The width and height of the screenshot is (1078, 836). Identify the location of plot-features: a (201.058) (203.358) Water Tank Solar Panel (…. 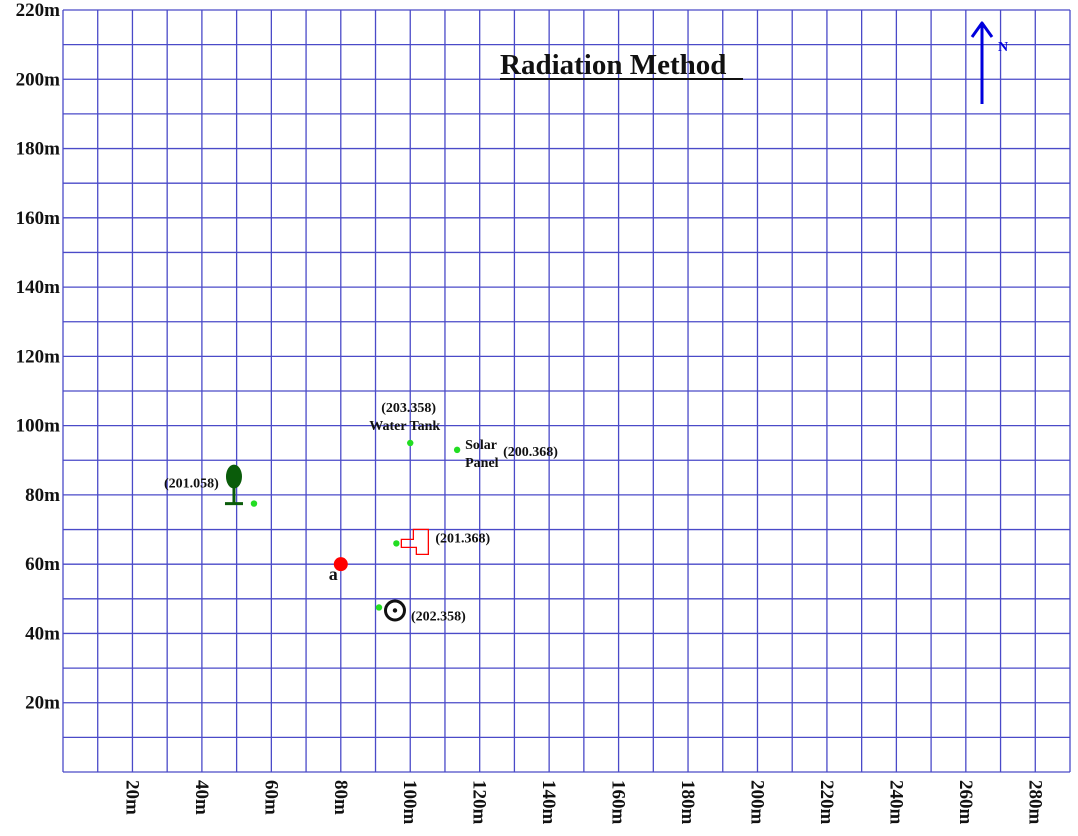
(361, 513).